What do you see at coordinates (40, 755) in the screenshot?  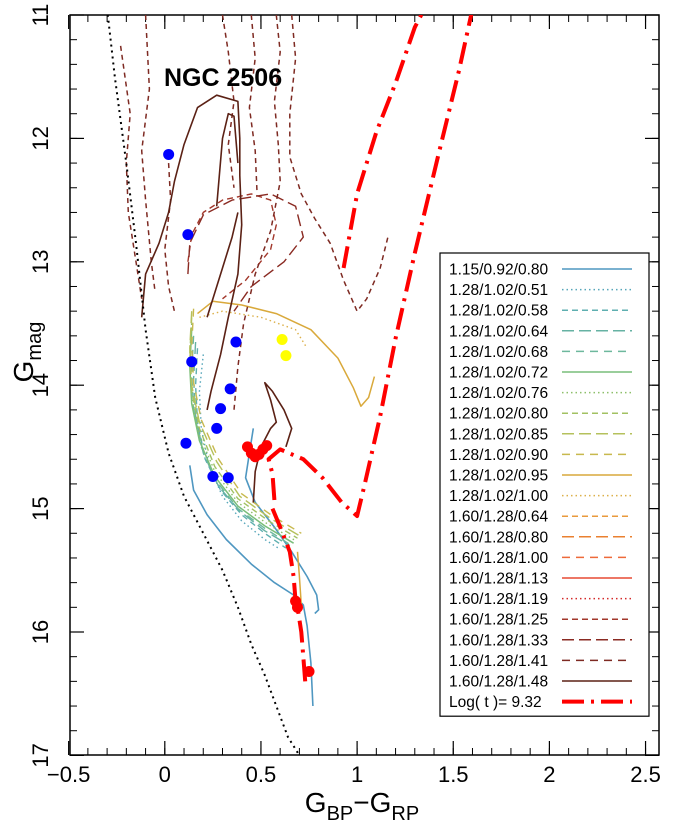 I see `y-tick-label: 17` at bounding box center [40, 755].